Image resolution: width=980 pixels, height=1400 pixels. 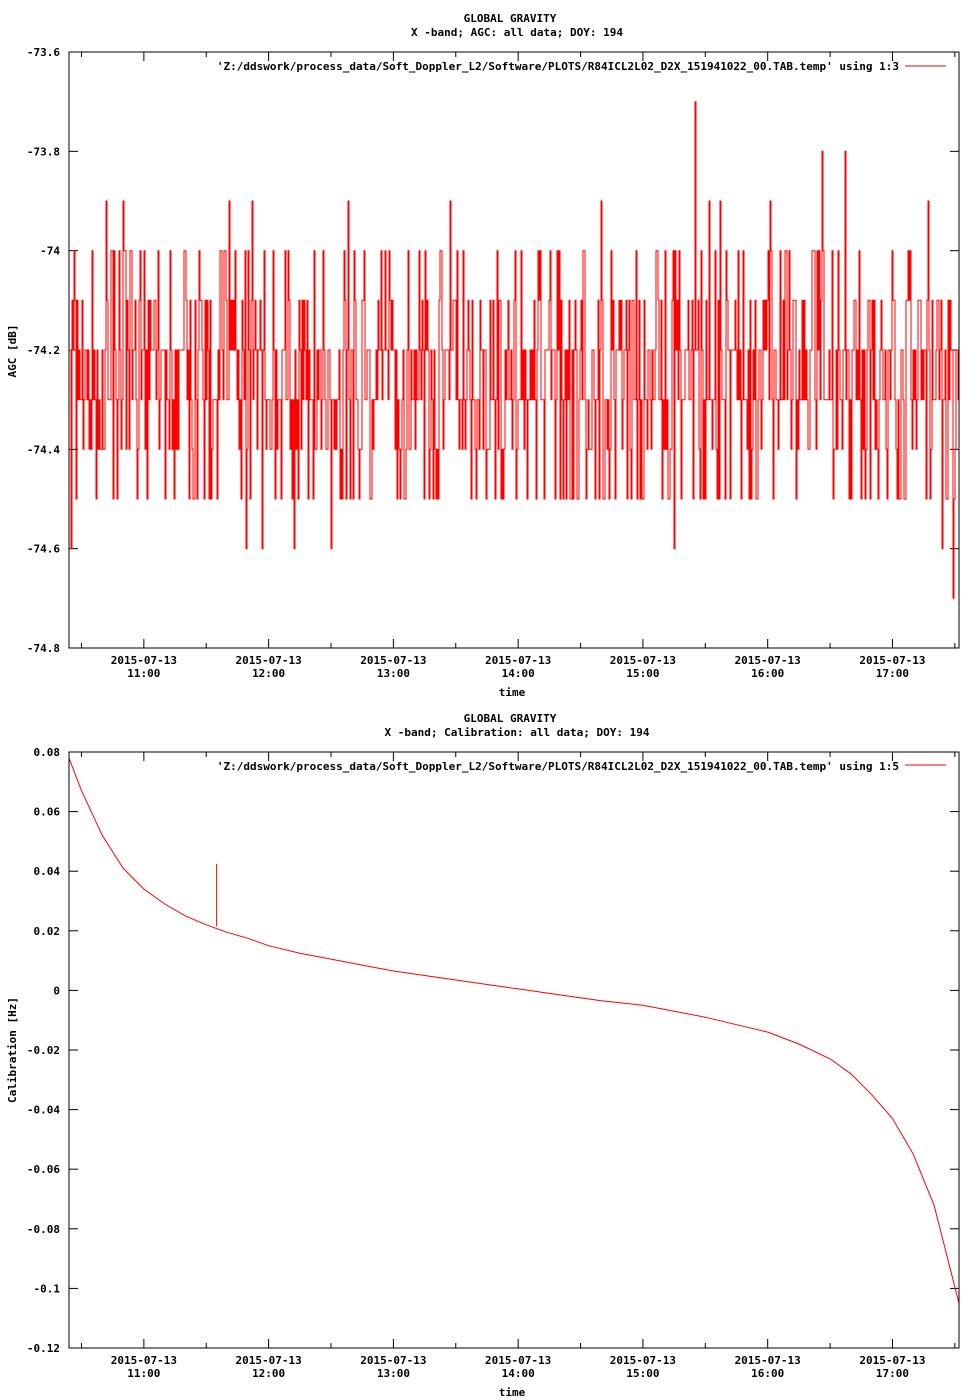 What do you see at coordinates (43, 151) in the screenshot?
I see `agc-y-tick-label: -73.8` at bounding box center [43, 151].